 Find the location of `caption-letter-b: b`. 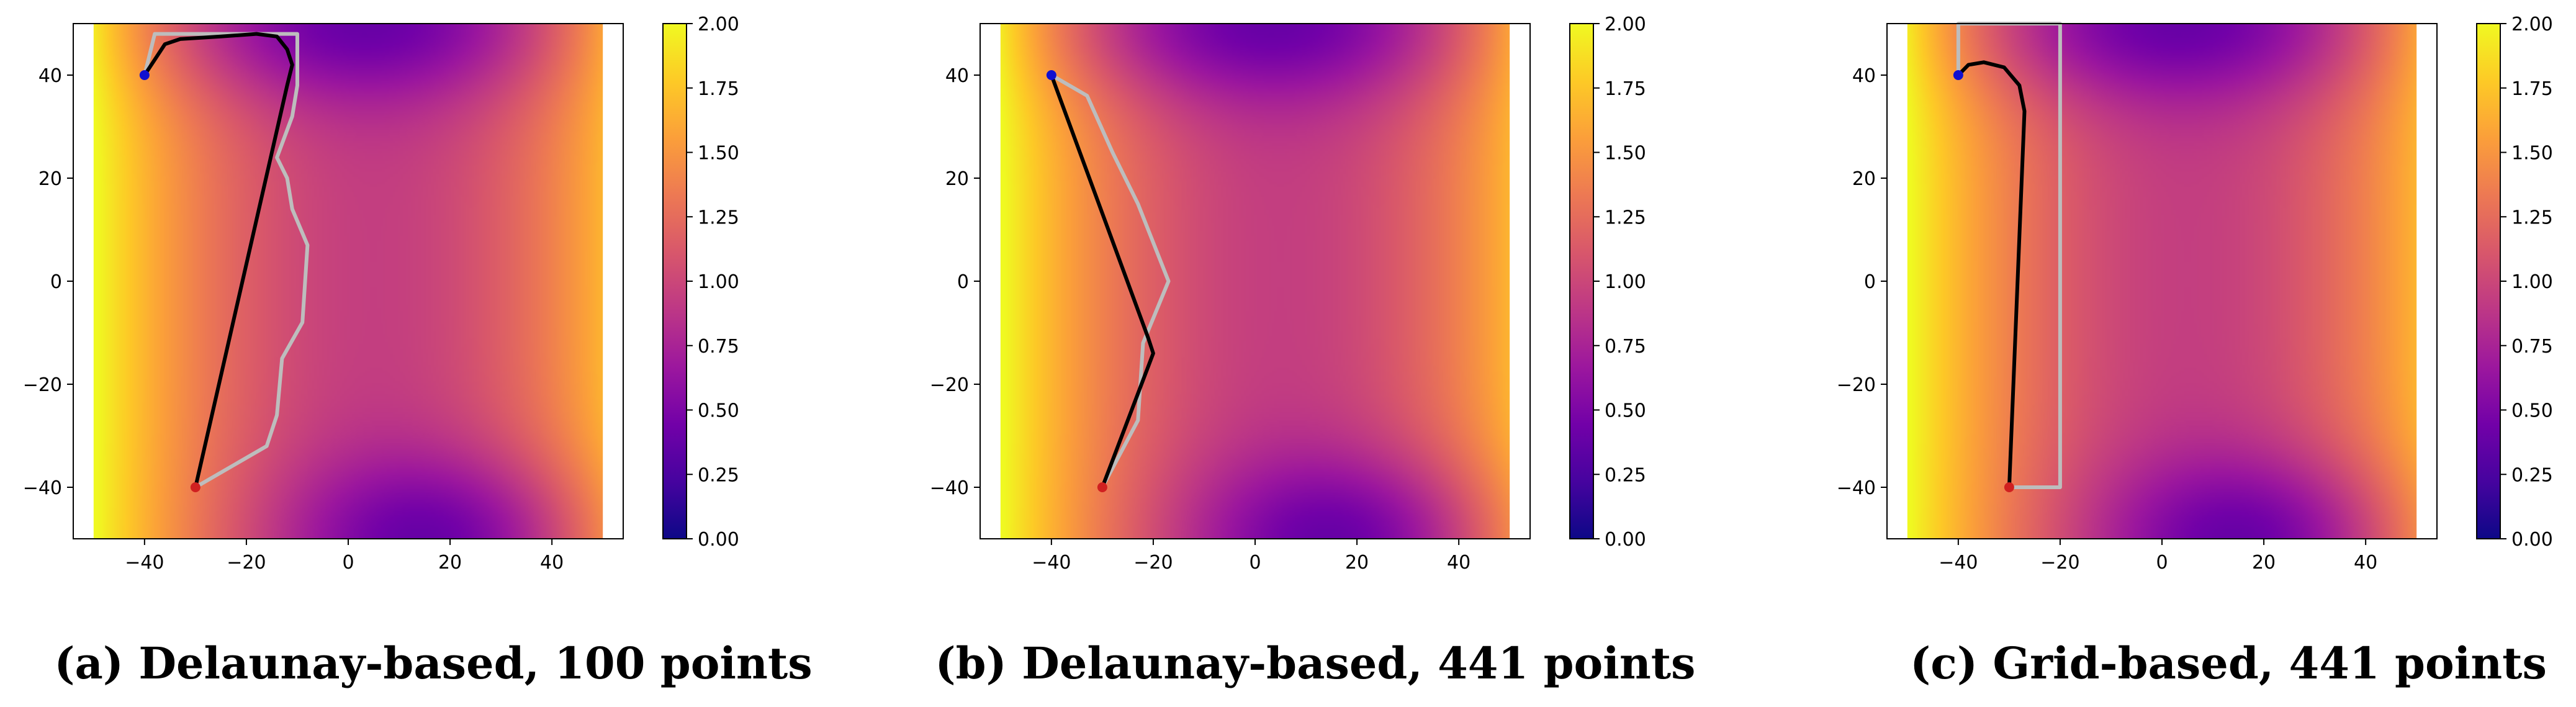

caption-letter-b: b is located at coordinates (971, 663).